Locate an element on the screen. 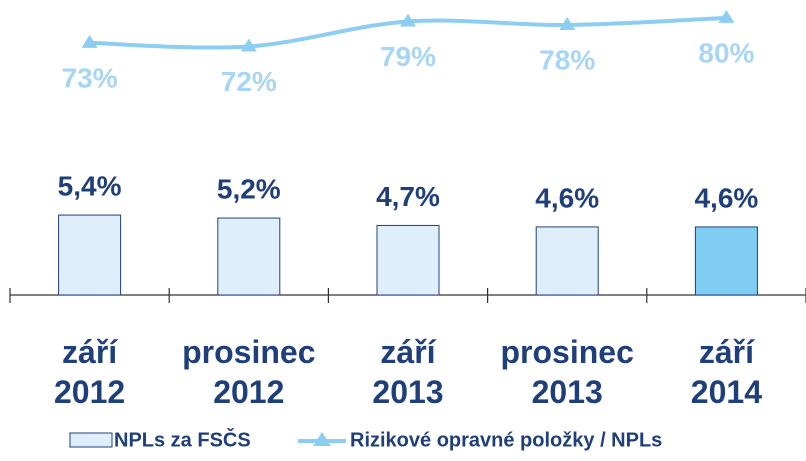 This screenshot has width=806, height=461. line-value-label: 78% is located at coordinates (567, 59).